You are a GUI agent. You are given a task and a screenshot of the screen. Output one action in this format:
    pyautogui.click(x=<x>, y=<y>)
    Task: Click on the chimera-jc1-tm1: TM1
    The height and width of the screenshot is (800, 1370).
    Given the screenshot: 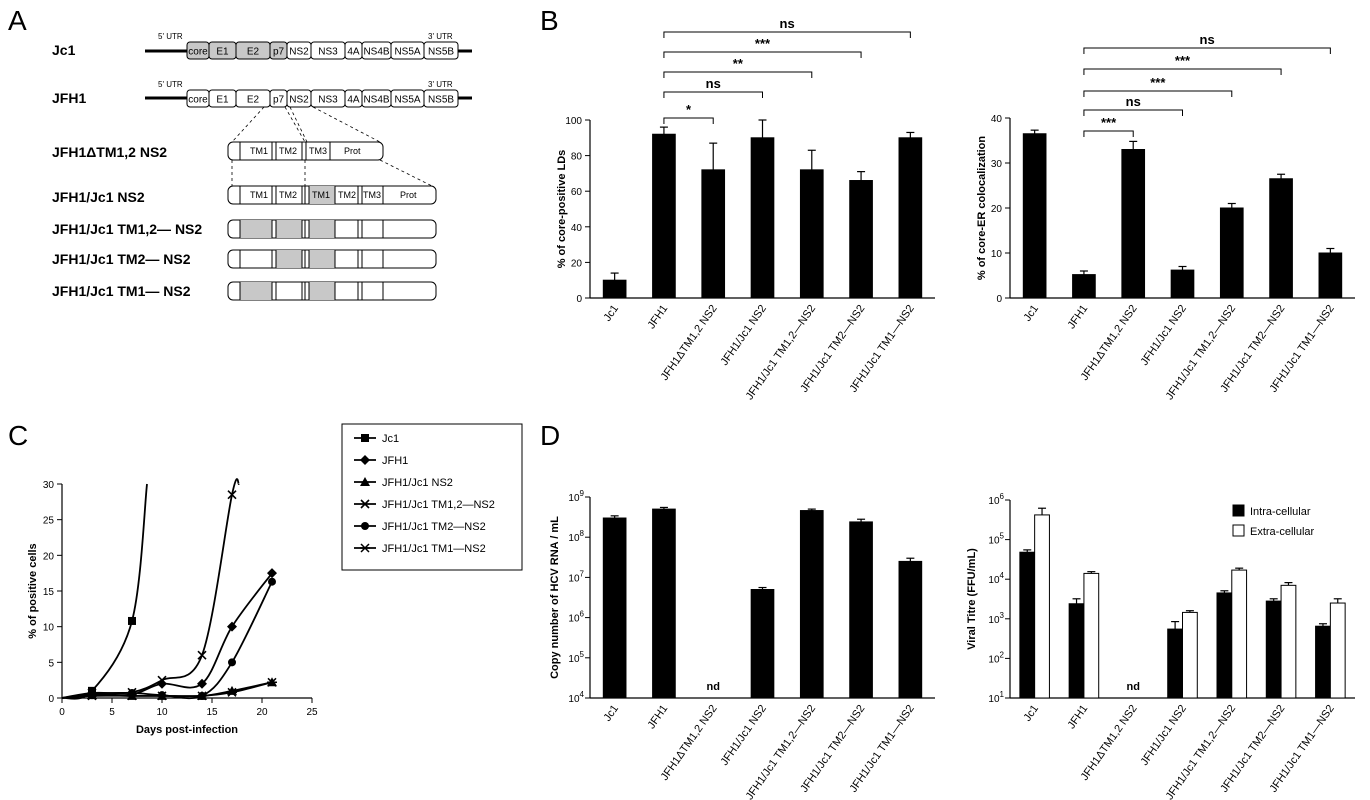 What is the action you would take?
    pyautogui.click(x=321, y=195)
    